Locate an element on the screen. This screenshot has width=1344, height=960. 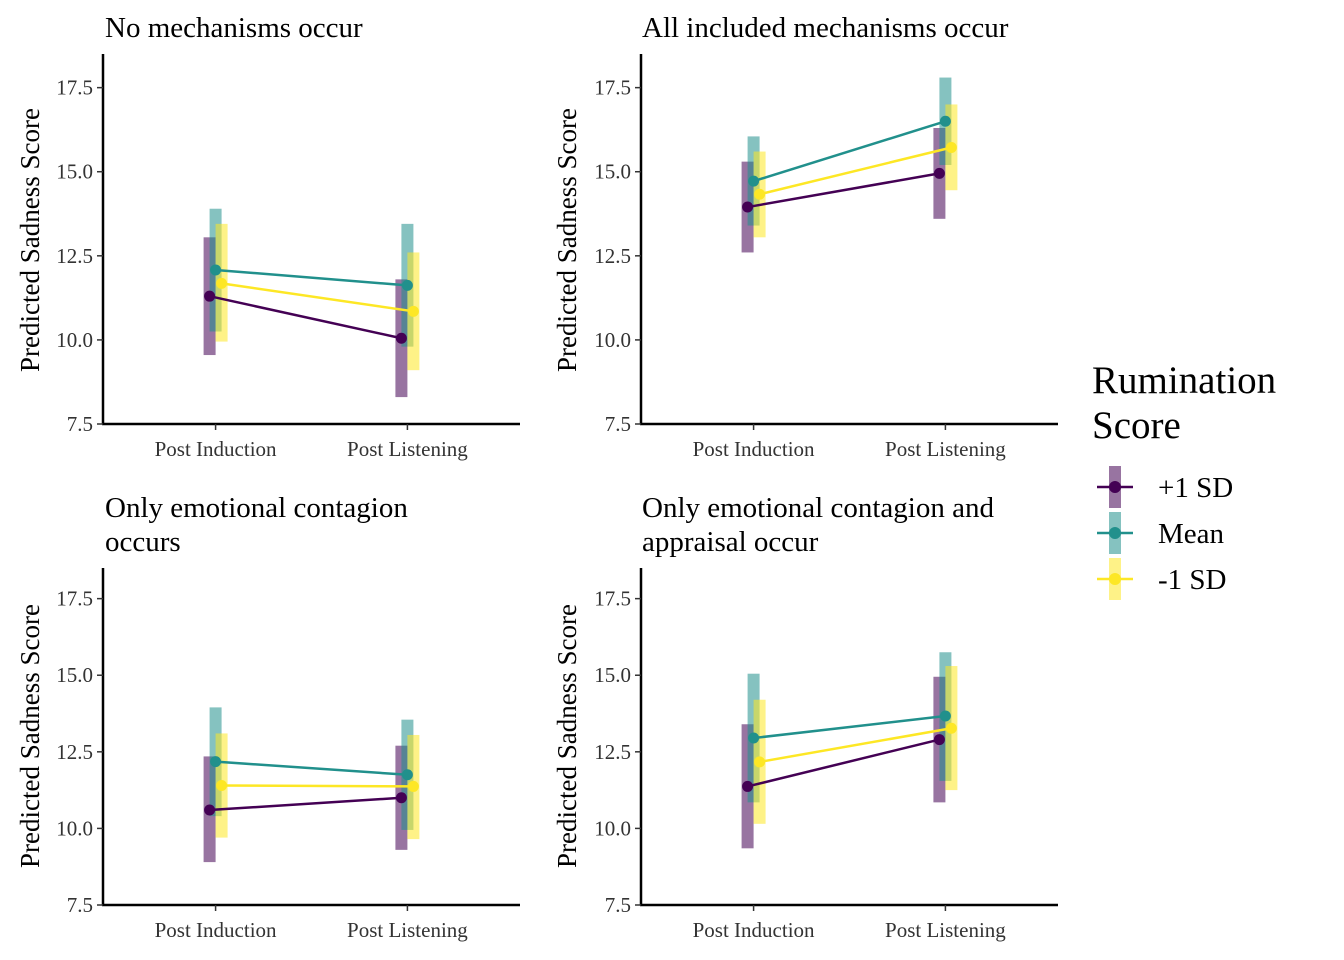
panel-3-y-tick-label-4: 15.0 is located at coordinates (74, 675).